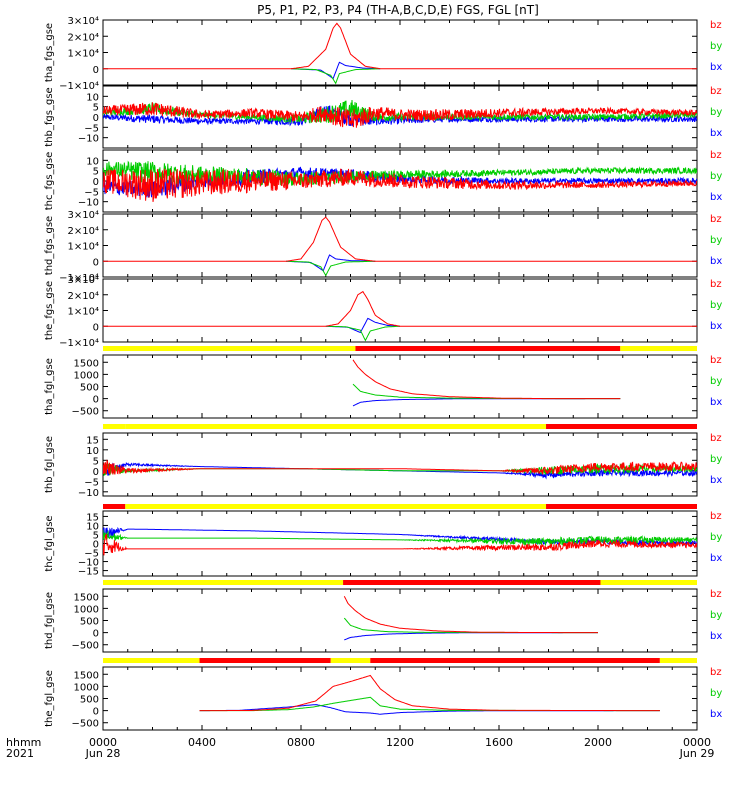 This screenshot has height=800, width=750. What do you see at coordinates (49, 698) in the screenshot?
I see `y-axis-label: the_fgl_gse` at bounding box center [49, 698].